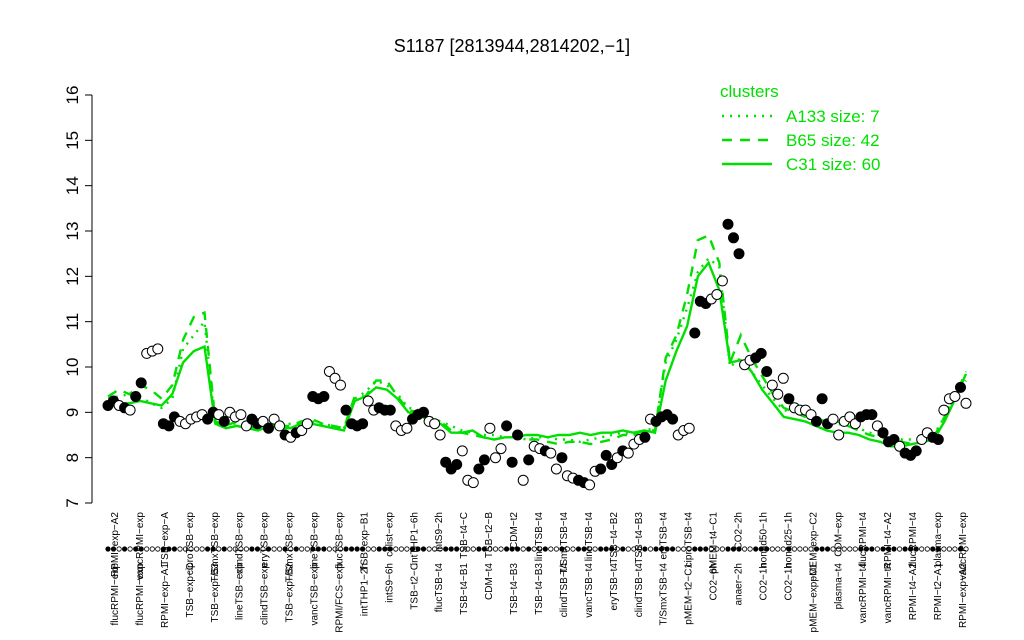  I want to click on x-label: eryTSB−exp, so click(265, 540).